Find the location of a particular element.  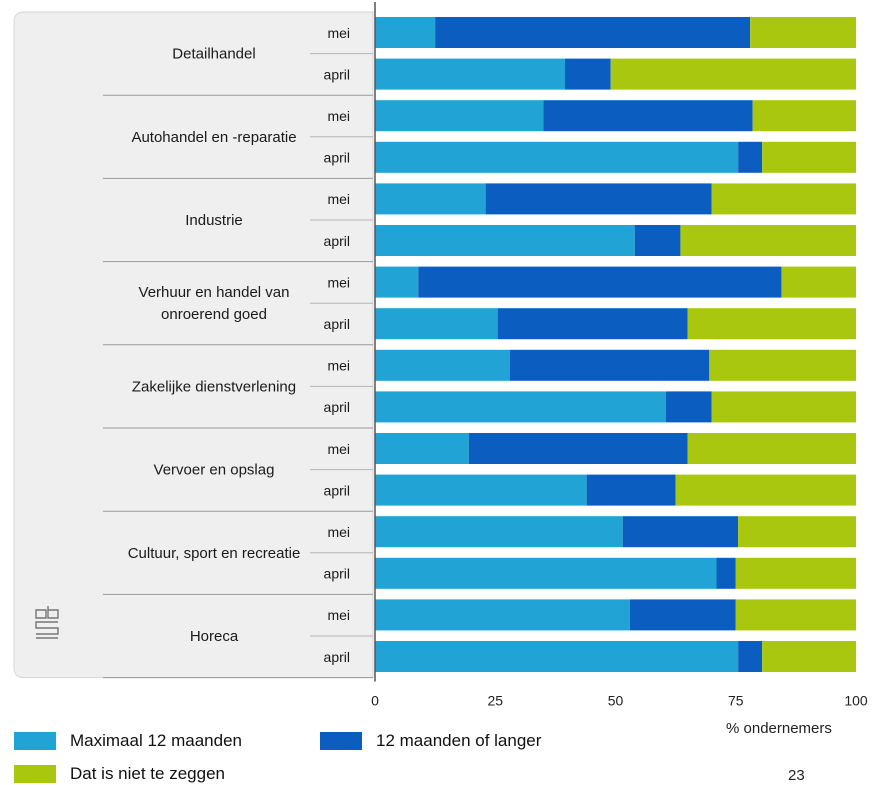

legend-label-series-2: Dat is niet te zeggen is located at coordinates (147, 773).